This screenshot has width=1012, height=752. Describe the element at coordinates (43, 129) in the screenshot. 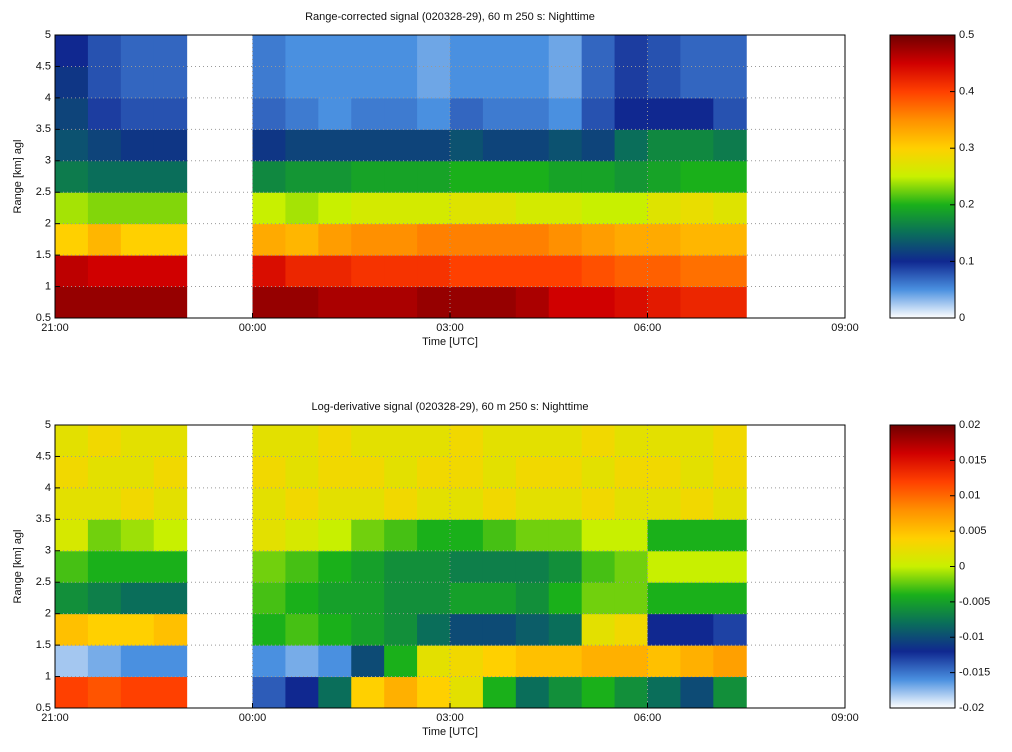

I see `y-tick-label: 3.5` at that location.